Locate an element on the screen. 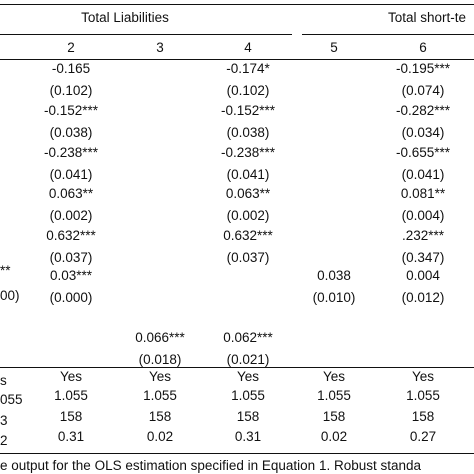  table-cell: -0.165 is located at coordinates (71, 68).